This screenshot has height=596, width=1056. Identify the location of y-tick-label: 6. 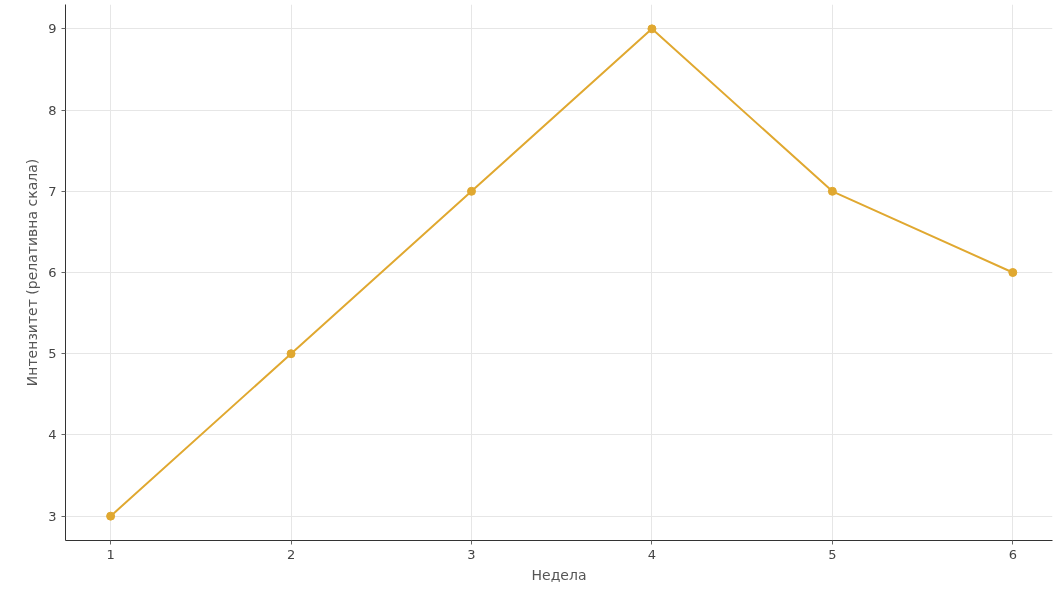
(52, 272).